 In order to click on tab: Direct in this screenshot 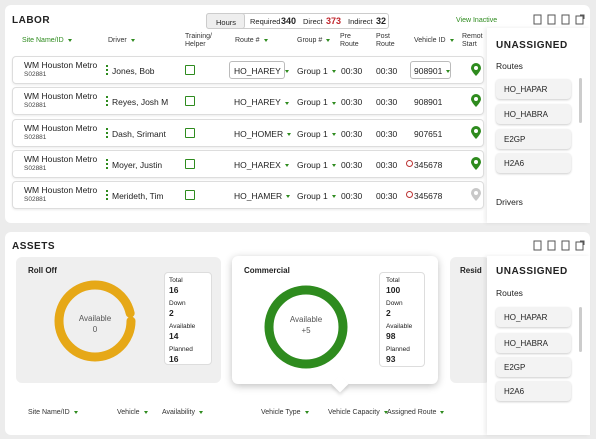, I will do `click(313, 21)`.